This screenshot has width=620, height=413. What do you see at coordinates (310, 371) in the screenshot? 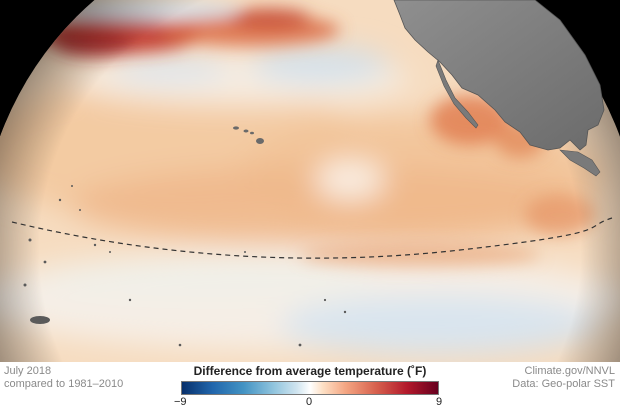
I see `legend-title: Difference from average temperature (˚F)` at bounding box center [310, 371].